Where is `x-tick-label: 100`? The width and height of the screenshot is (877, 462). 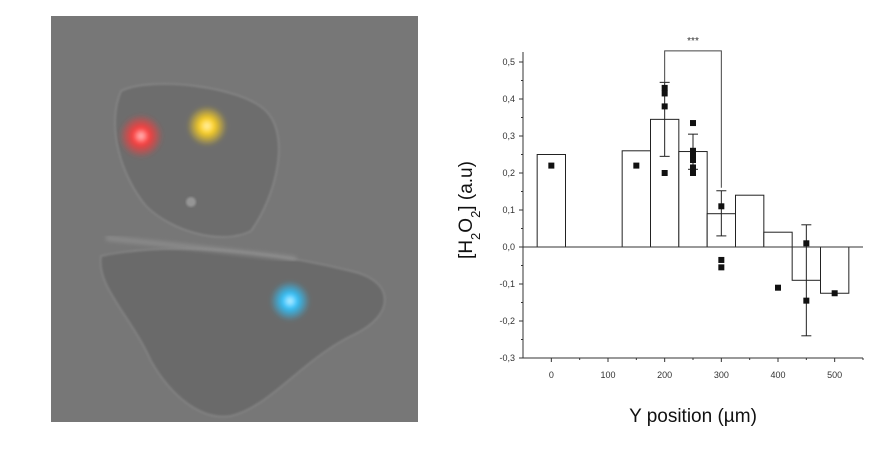 x-tick-label: 100 is located at coordinates (607, 375).